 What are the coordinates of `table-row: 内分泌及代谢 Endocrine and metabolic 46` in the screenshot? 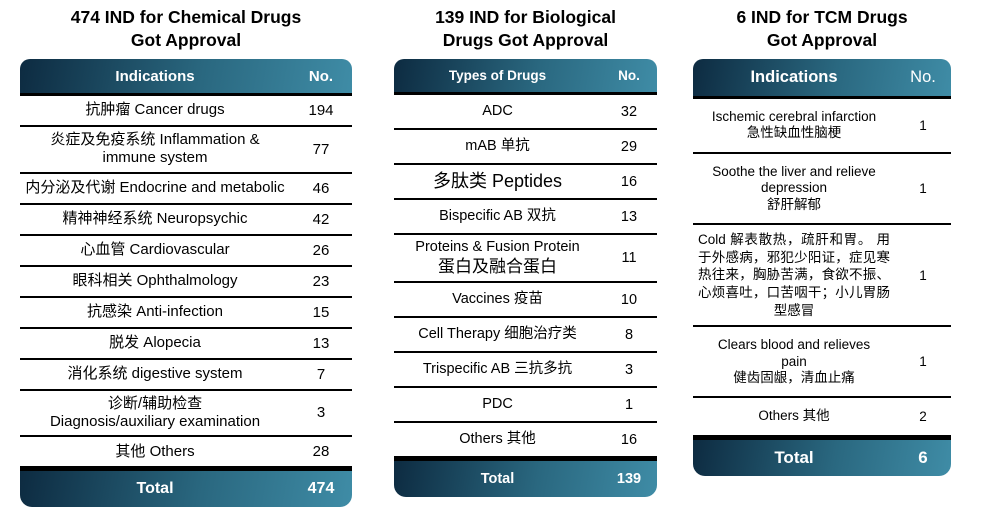 It's located at (186, 189).